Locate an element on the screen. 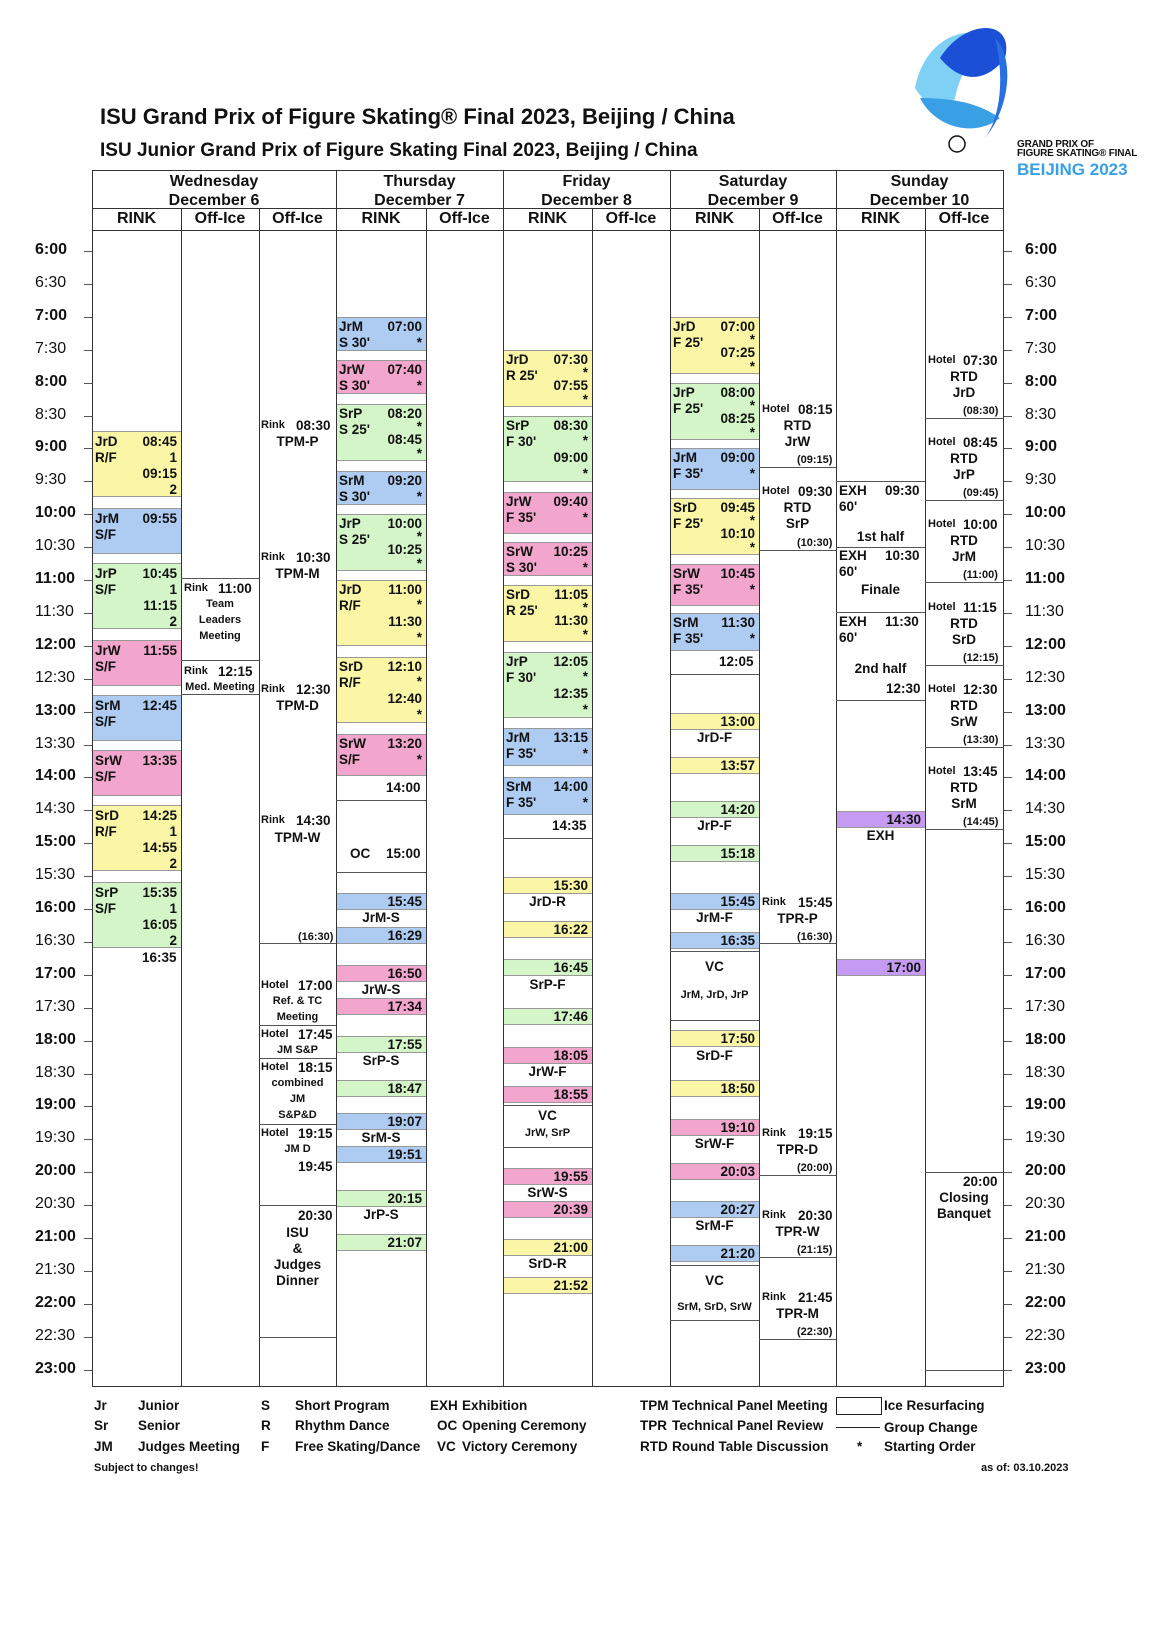 This screenshot has height=1649, width=1167. event-block: JrM S/F 09:55 is located at coordinates (137, 531).